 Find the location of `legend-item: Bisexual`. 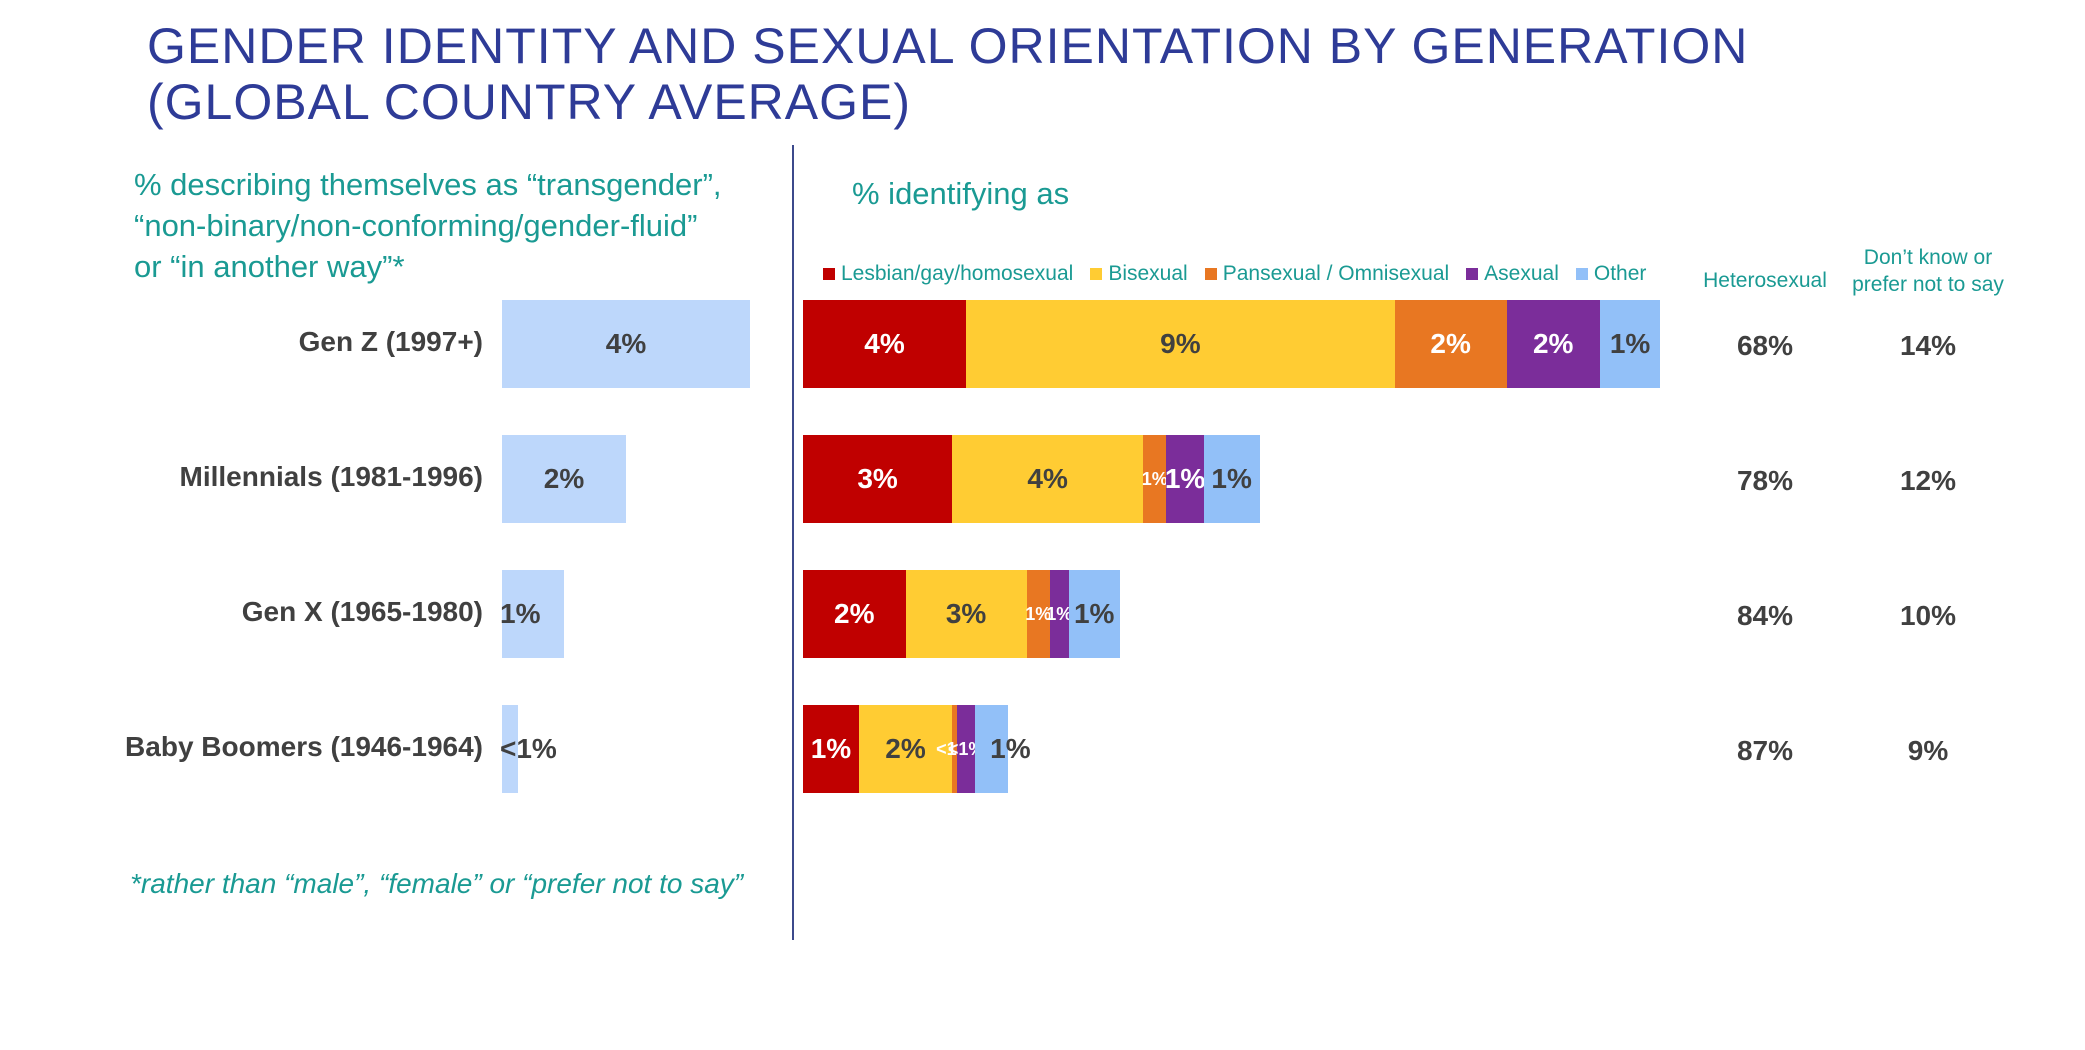

legend-item: Bisexual is located at coordinates (1139, 274).